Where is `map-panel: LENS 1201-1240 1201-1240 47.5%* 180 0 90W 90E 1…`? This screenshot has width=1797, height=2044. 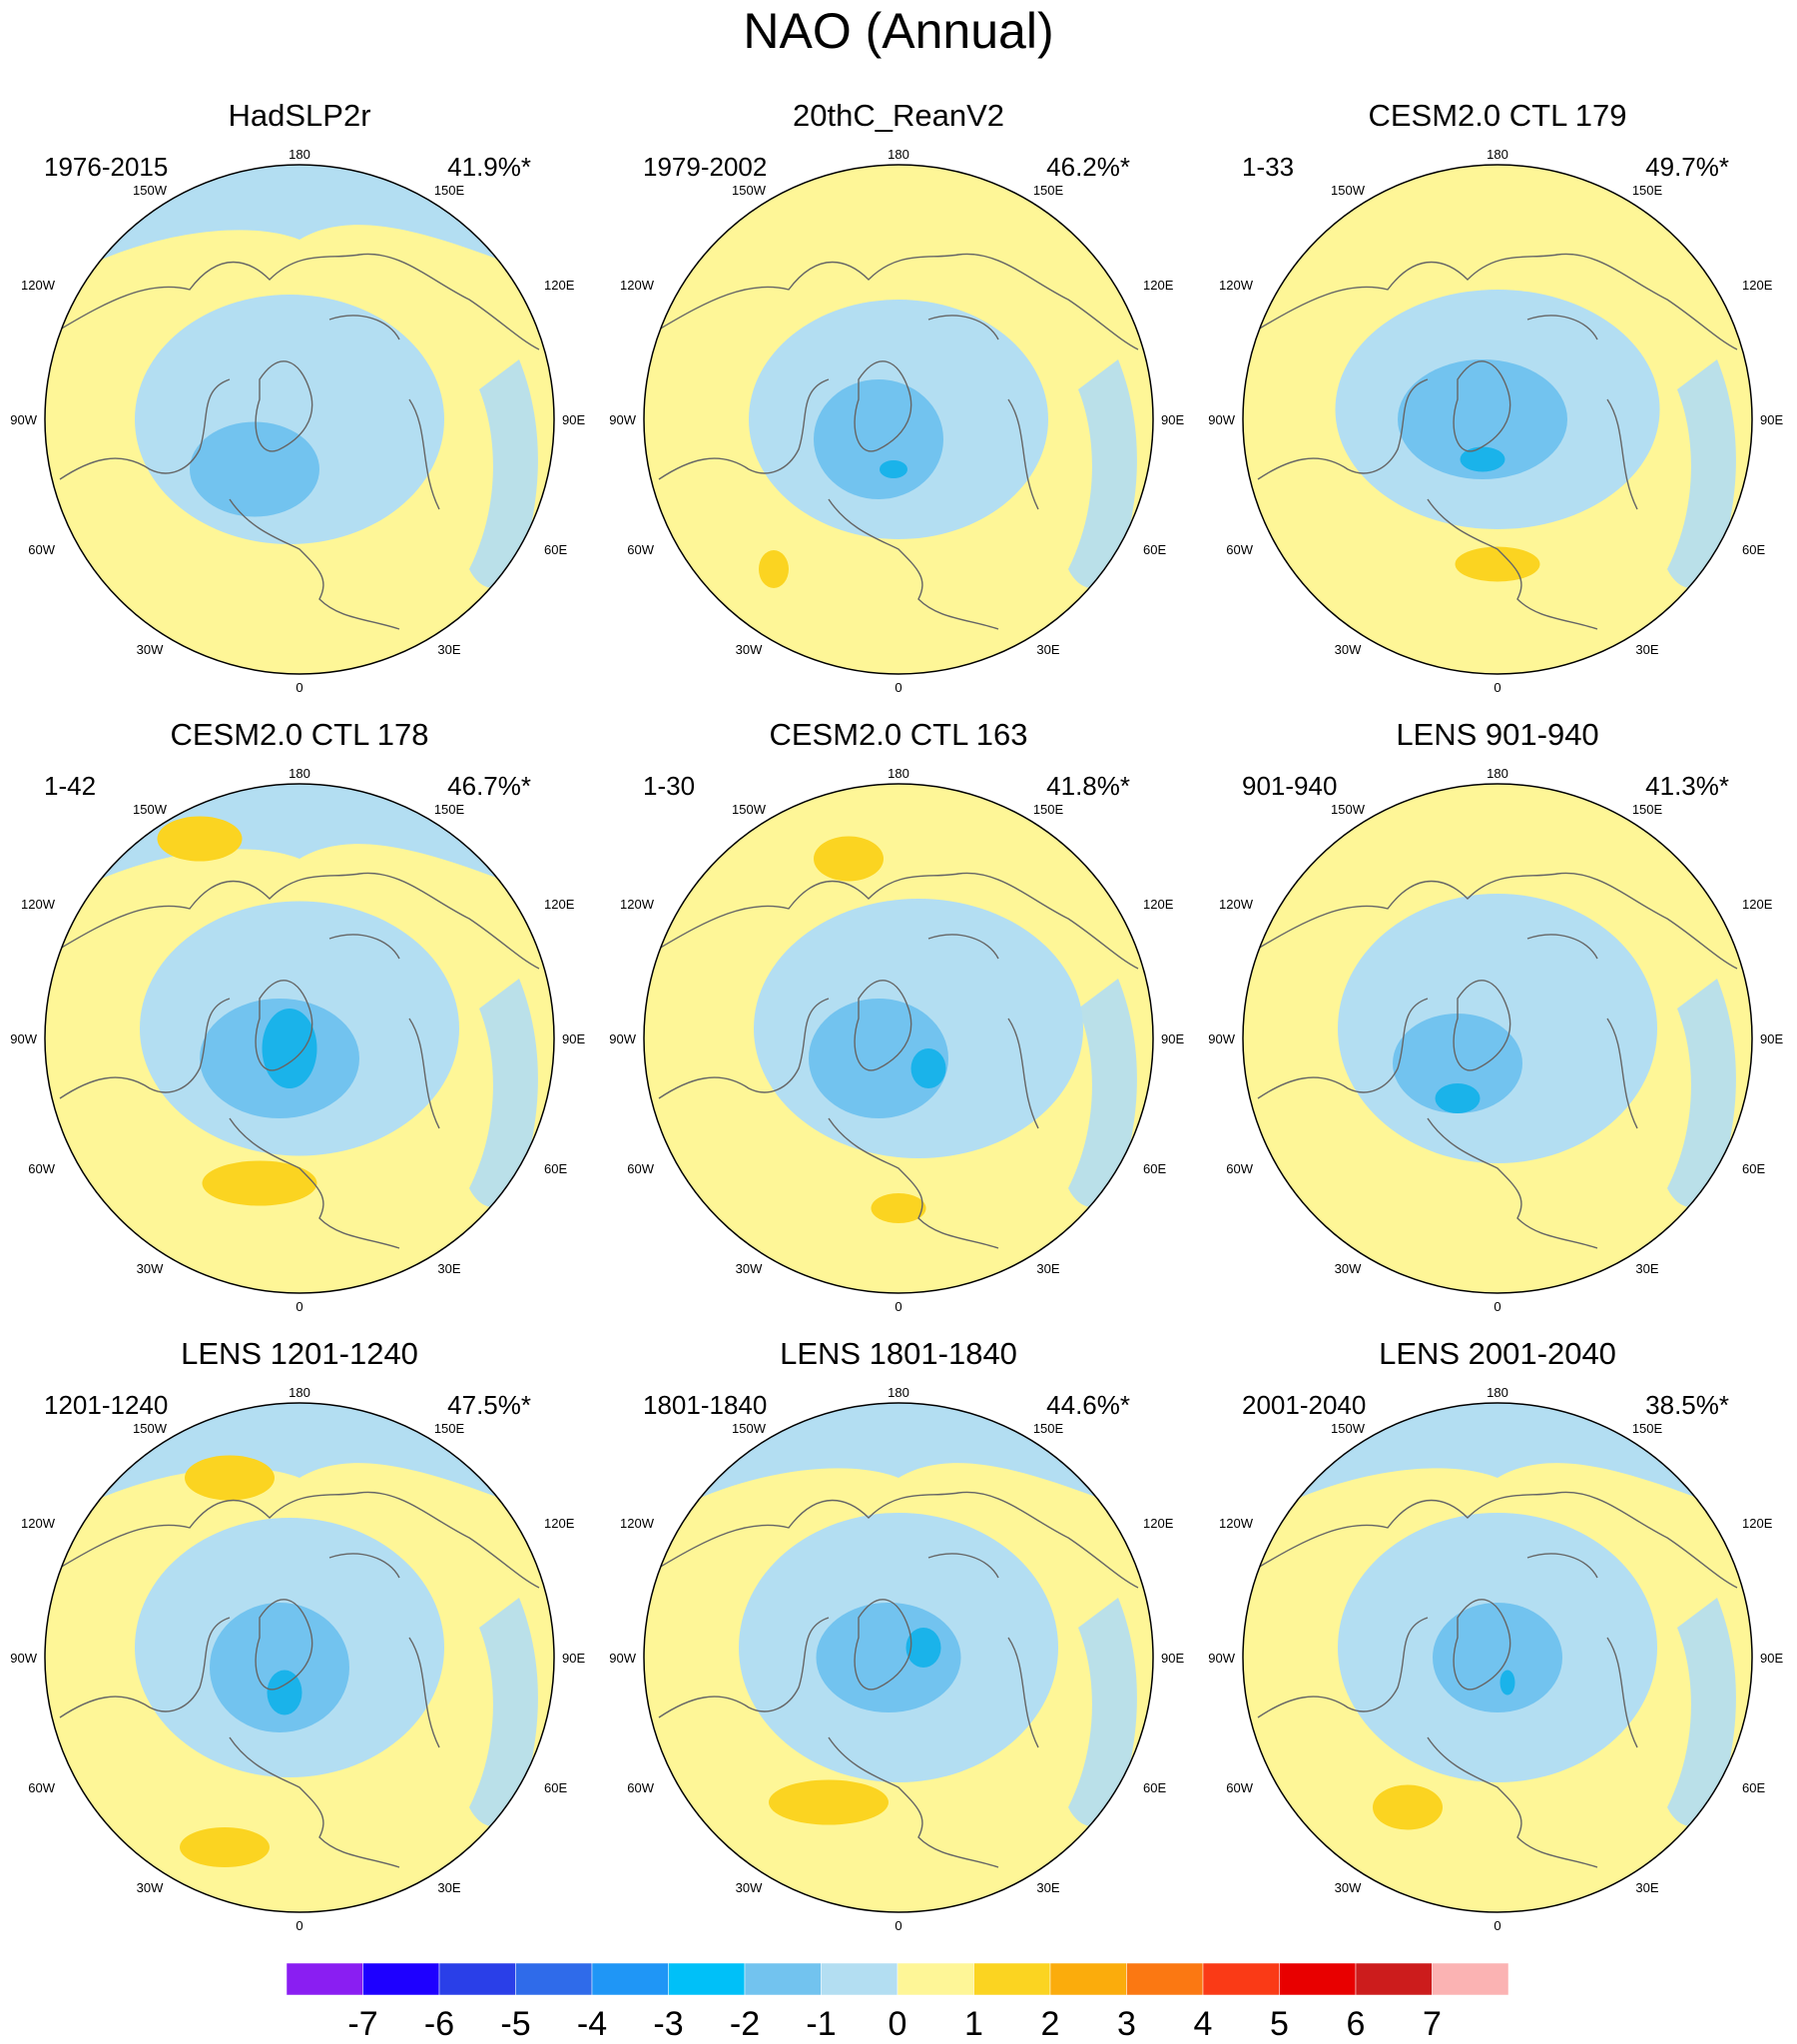 map-panel: LENS 1201-1240 1201-1240 47.5%* 180 0 90W 90E 1… is located at coordinates (299, 1627).